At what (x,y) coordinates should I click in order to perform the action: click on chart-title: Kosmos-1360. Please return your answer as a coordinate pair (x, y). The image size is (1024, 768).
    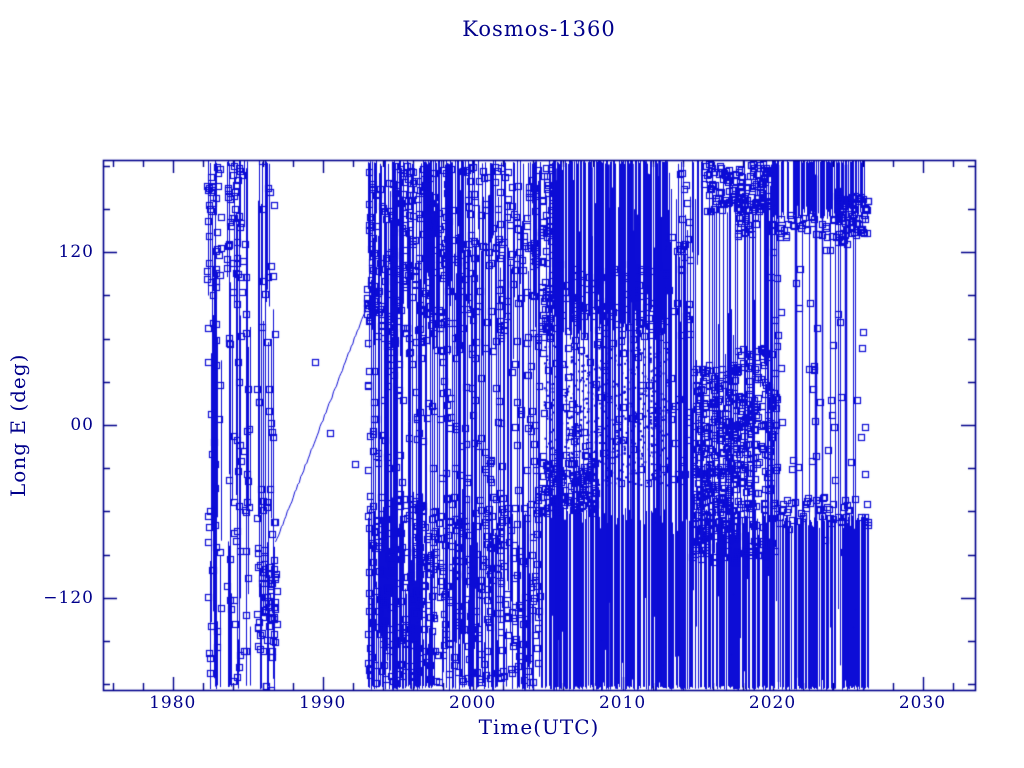
    Looking at the image, I should click on (539, 29).